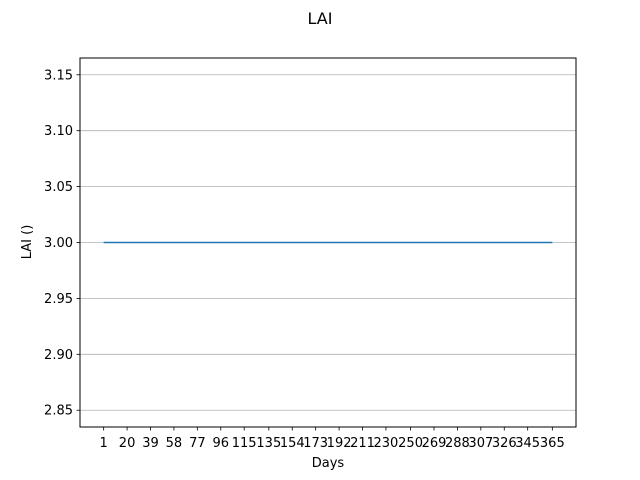  What do you see at coordinates (244, 443) in the screenshot?
I see `x-tick-label: 115` at bounding box center [244, 443].